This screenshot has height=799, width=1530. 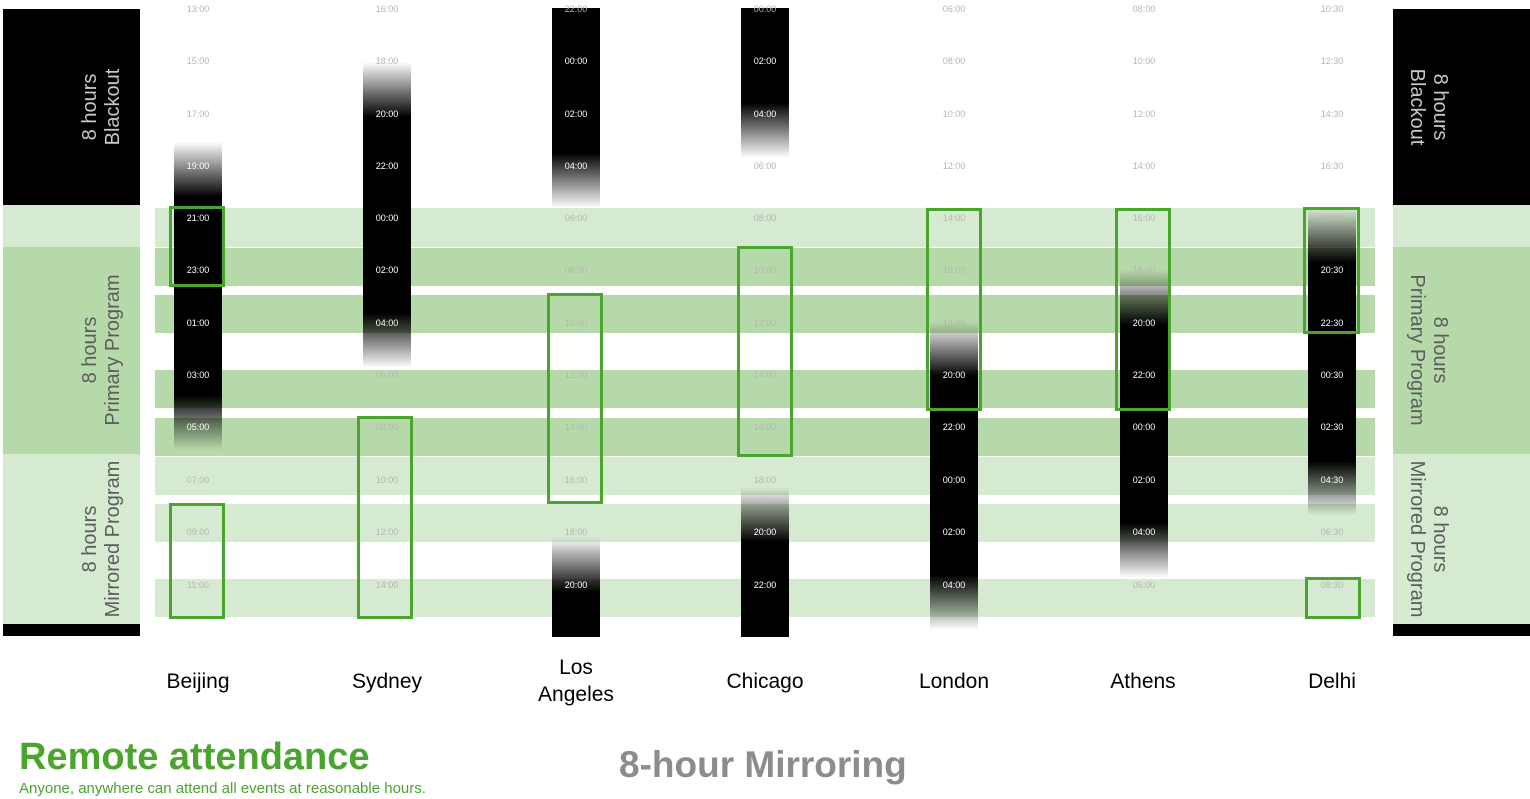 I want to click on time-los-angeles-2: 02:00, so click(x=576, y=114).